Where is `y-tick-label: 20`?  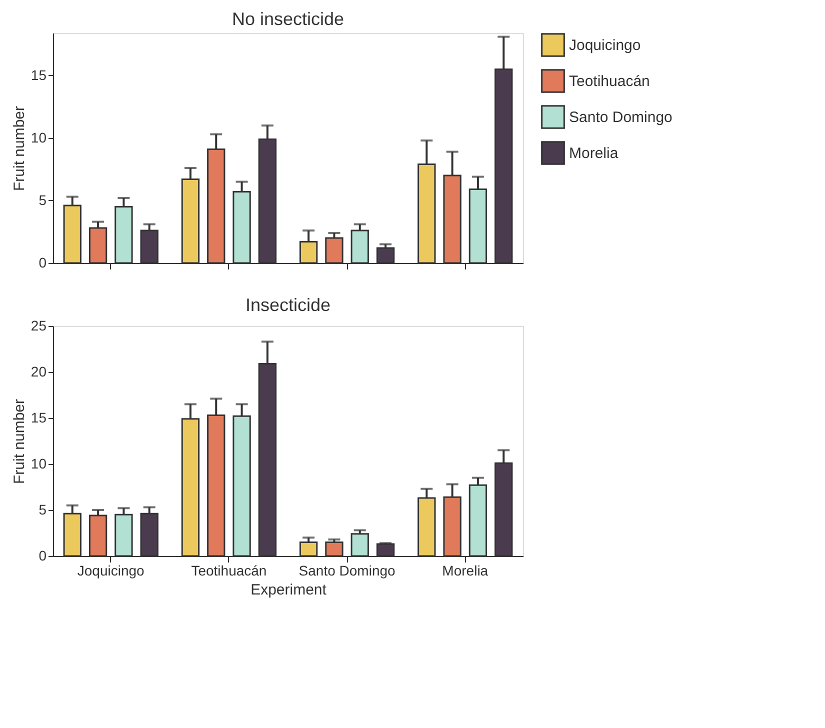
y-tick-label: 20 is located at coordinates (38, 372).